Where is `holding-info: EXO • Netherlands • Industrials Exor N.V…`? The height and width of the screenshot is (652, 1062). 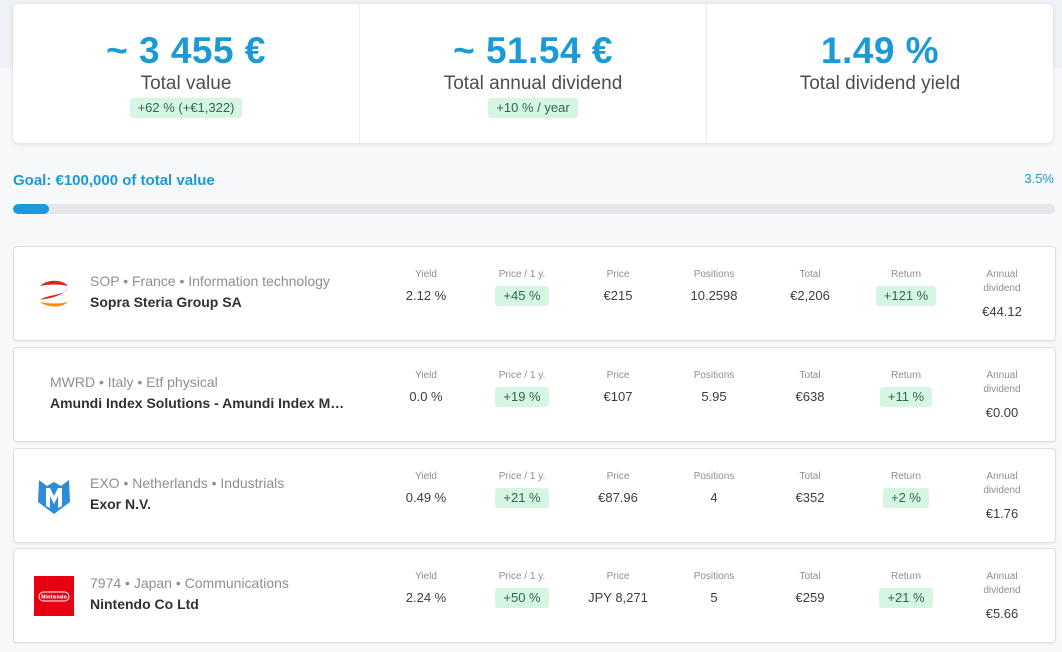
holding-info: EXO • Netherlands • Industrials Exor N.V… is located at coordinates (240, 493).